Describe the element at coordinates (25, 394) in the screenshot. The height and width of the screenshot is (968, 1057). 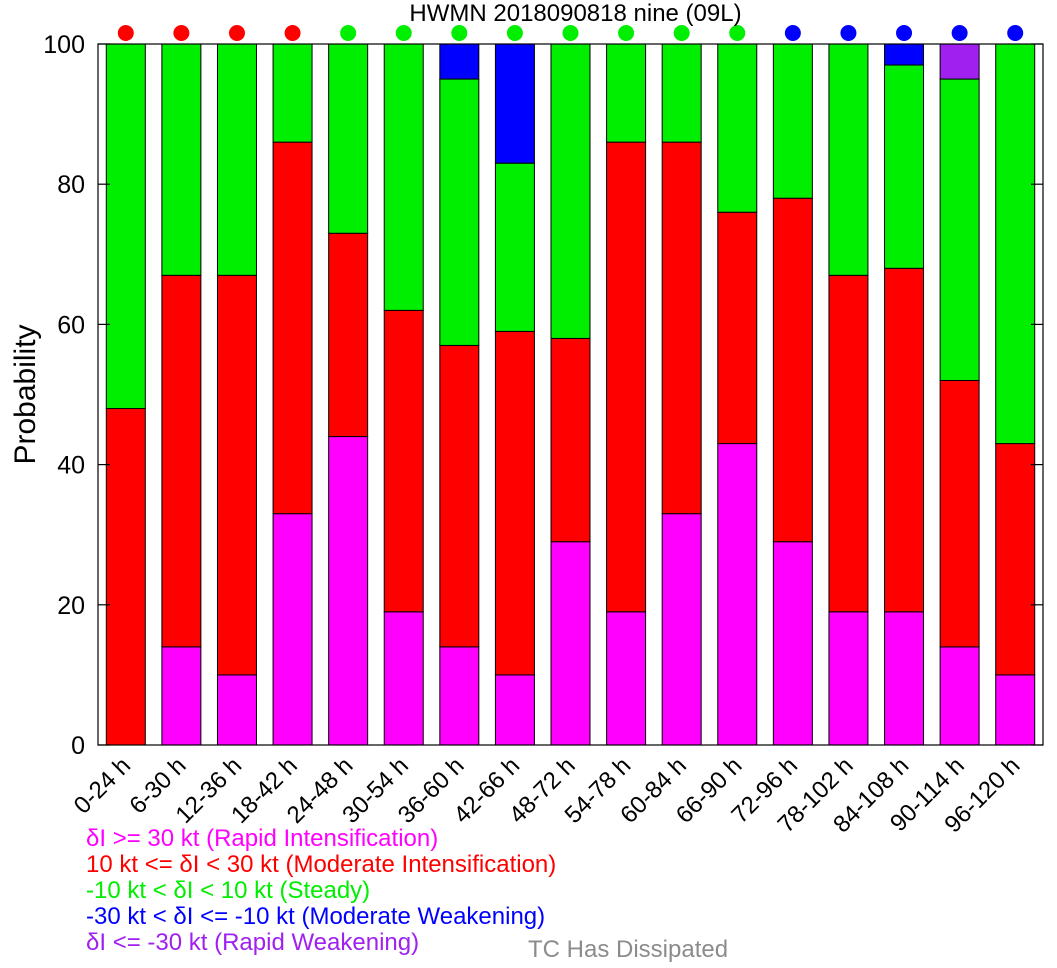
I see `y-axis-label: Probability` at that location.